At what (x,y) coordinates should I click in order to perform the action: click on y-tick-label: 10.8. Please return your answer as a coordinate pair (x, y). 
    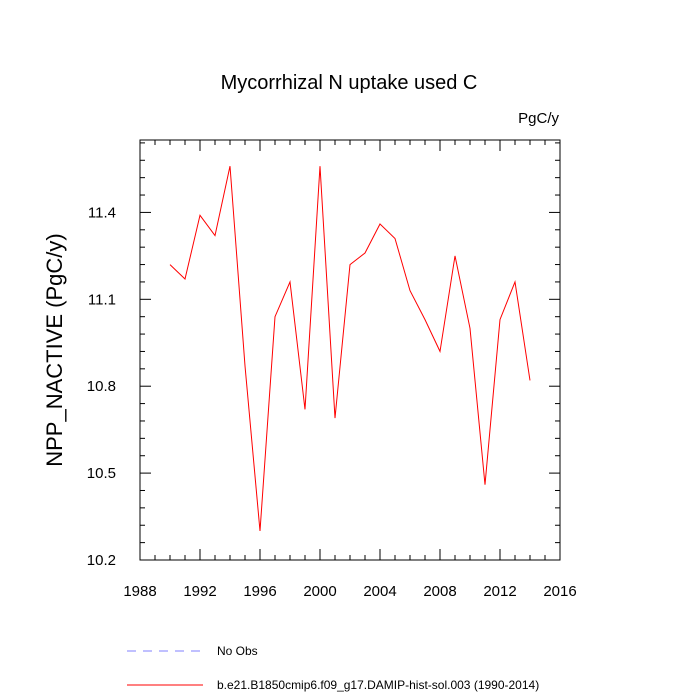
    Looking at the image, I should click on (101, 386).